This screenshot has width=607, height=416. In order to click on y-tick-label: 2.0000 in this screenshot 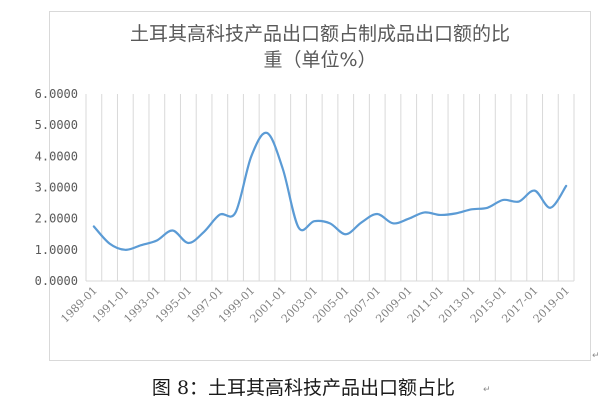, I will do `click(56, 219)`.